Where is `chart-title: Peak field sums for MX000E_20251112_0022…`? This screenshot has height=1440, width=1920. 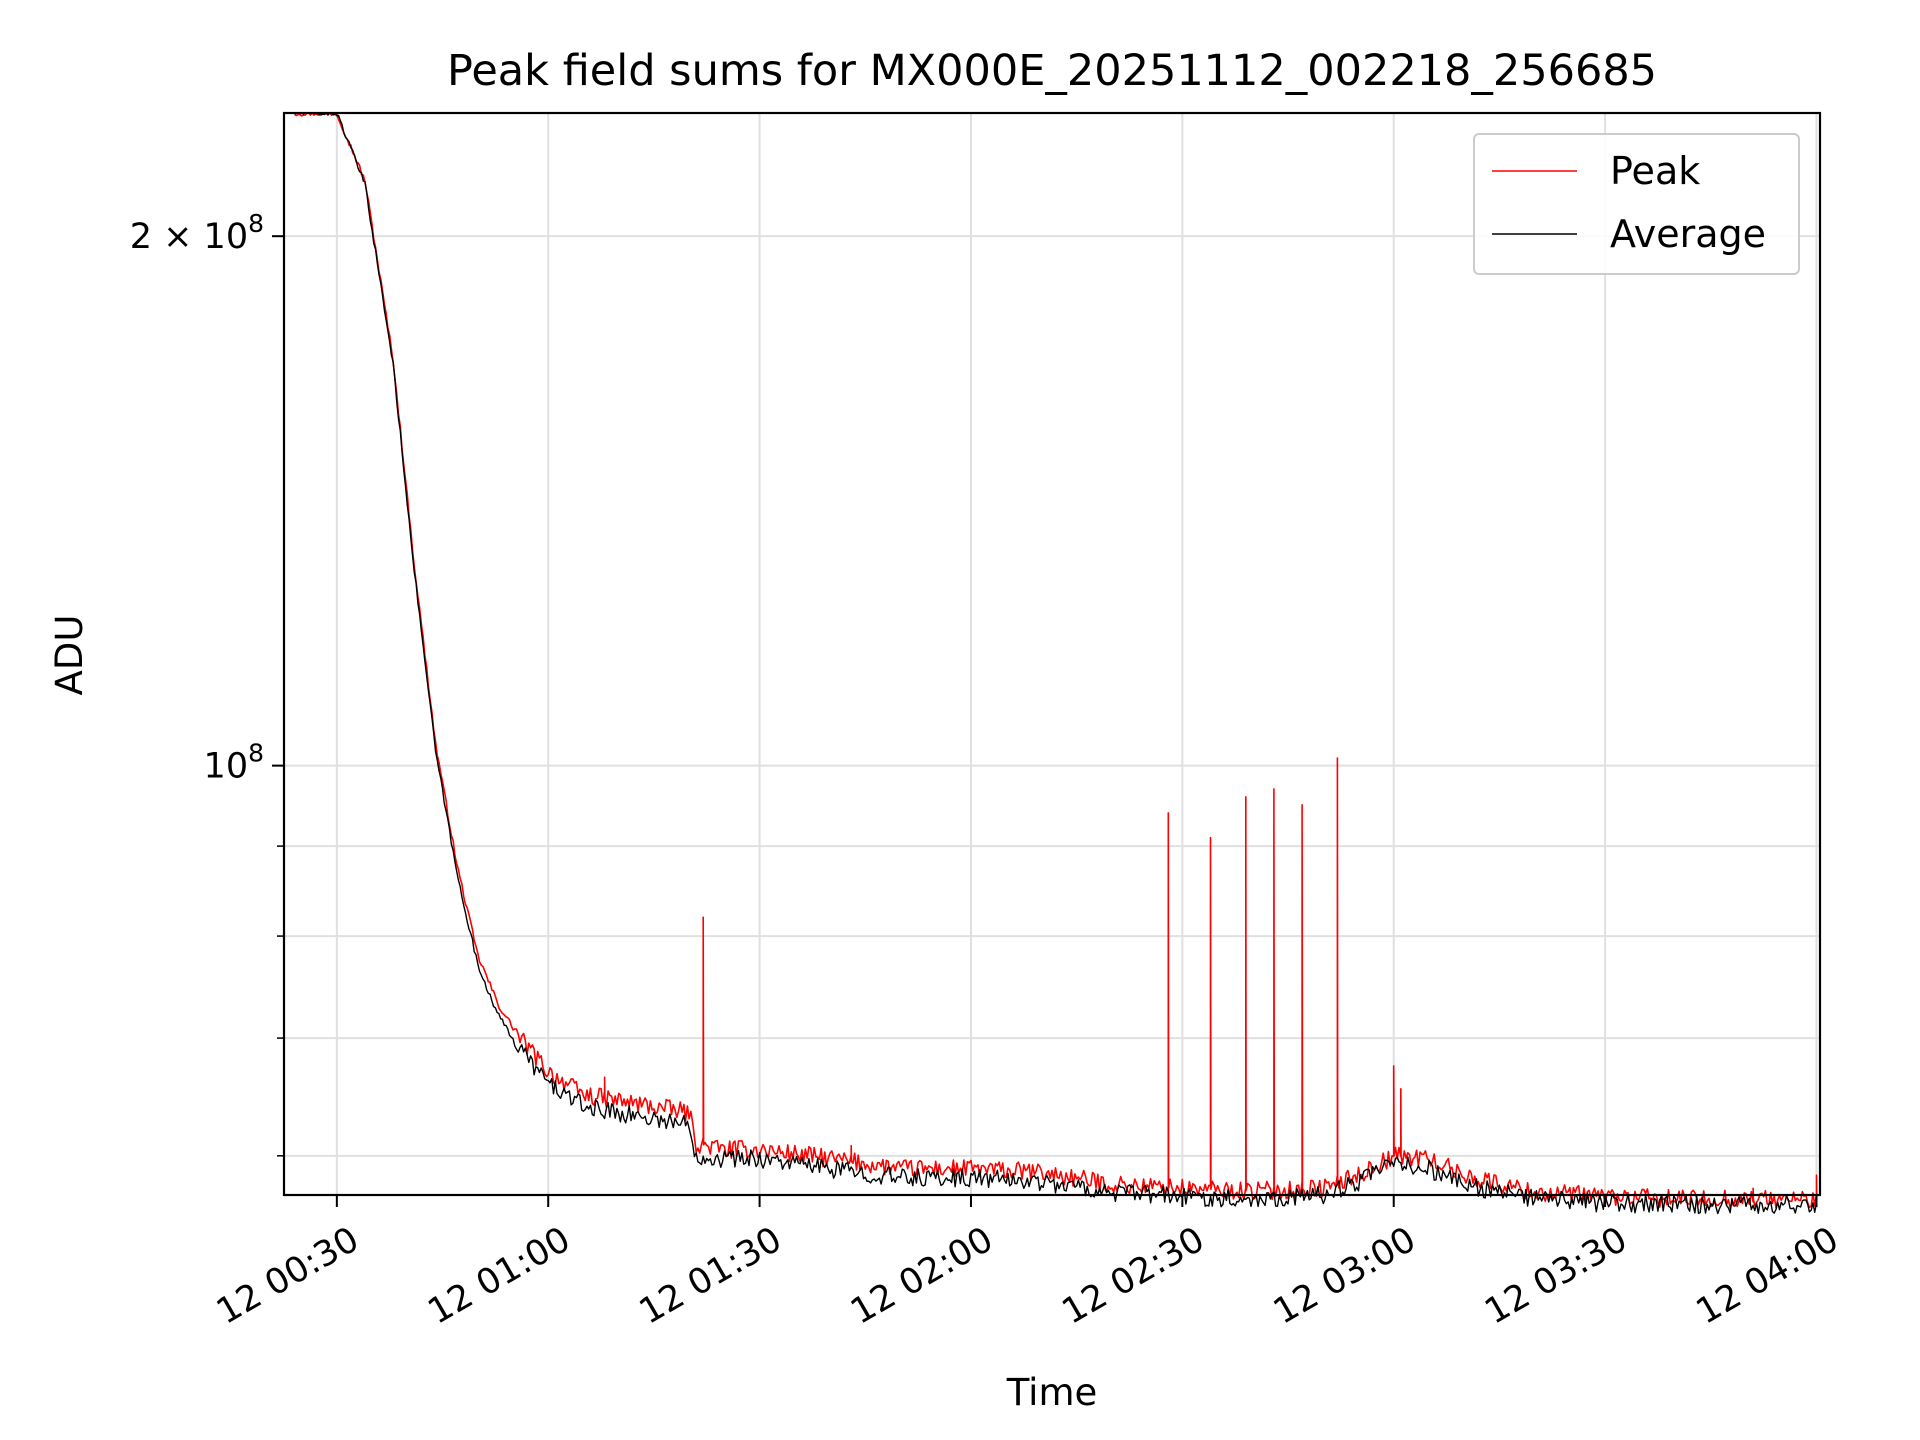
chart-title: Peak field sums for MX000E_20251112_0022… is located at coordinates (1052, 71).